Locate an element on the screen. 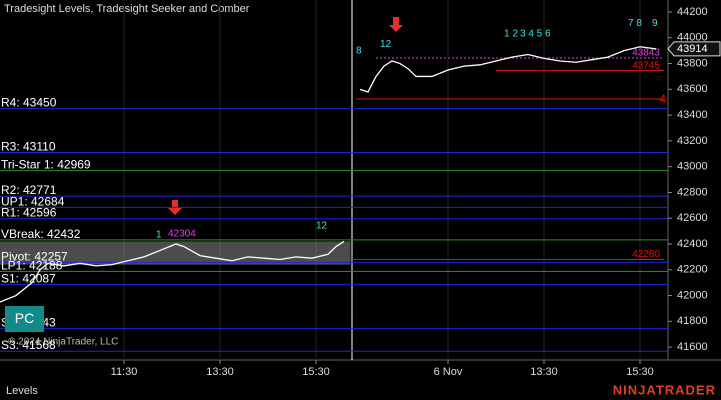 The height and width of the screenshot is (400, 721). session-level-label: 43745 is located at coordinates (646, 65).